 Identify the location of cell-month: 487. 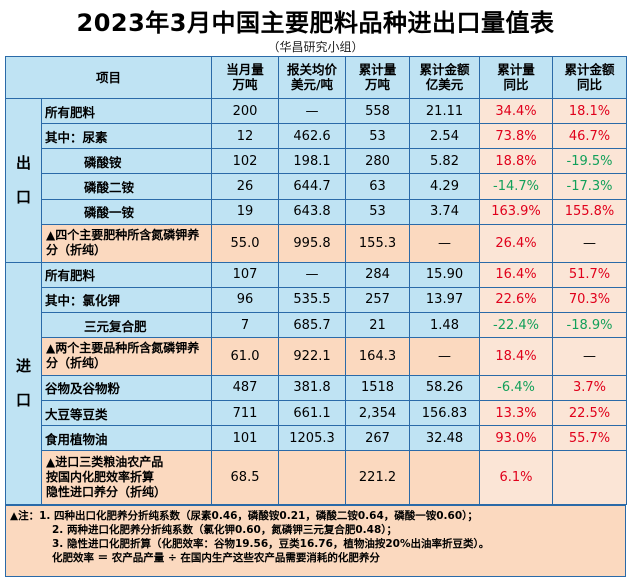
(245, 388).